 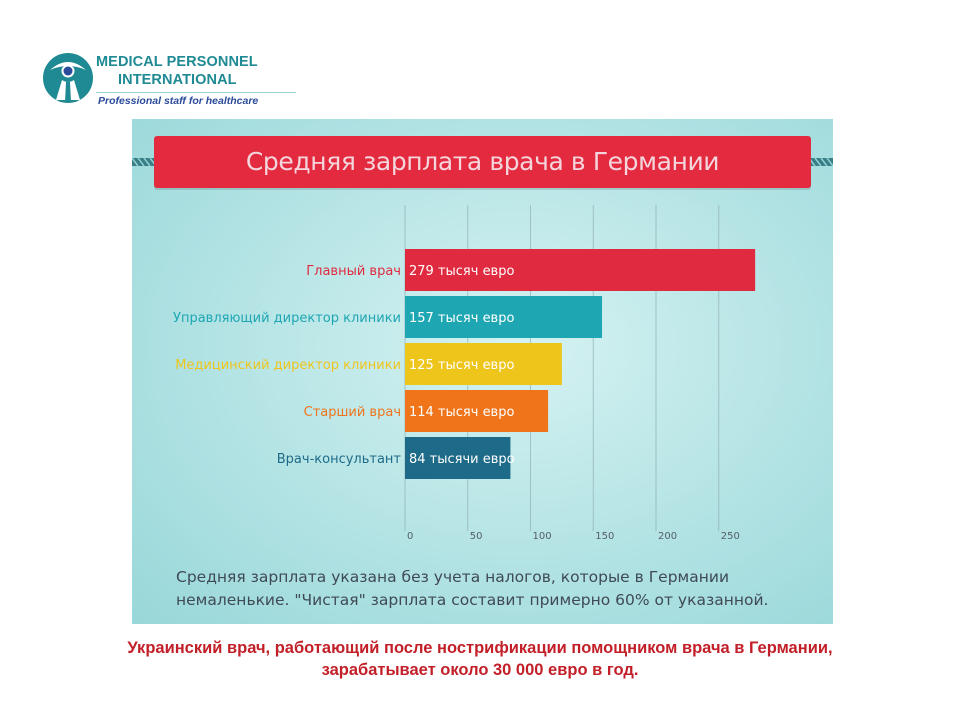 I want to click on bar-value-label-4: 84 тысячи евро, so click(x=462, y=459).